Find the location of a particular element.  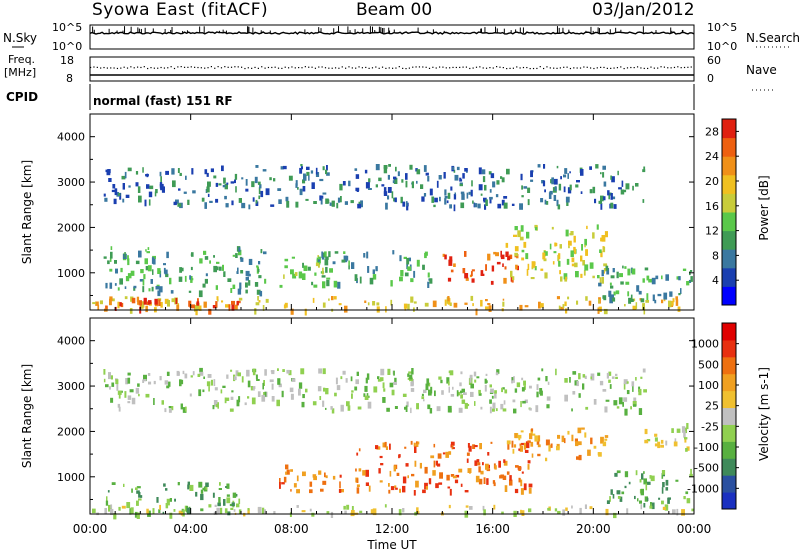

noise-panel-frame is located at coordinates (392, 37).